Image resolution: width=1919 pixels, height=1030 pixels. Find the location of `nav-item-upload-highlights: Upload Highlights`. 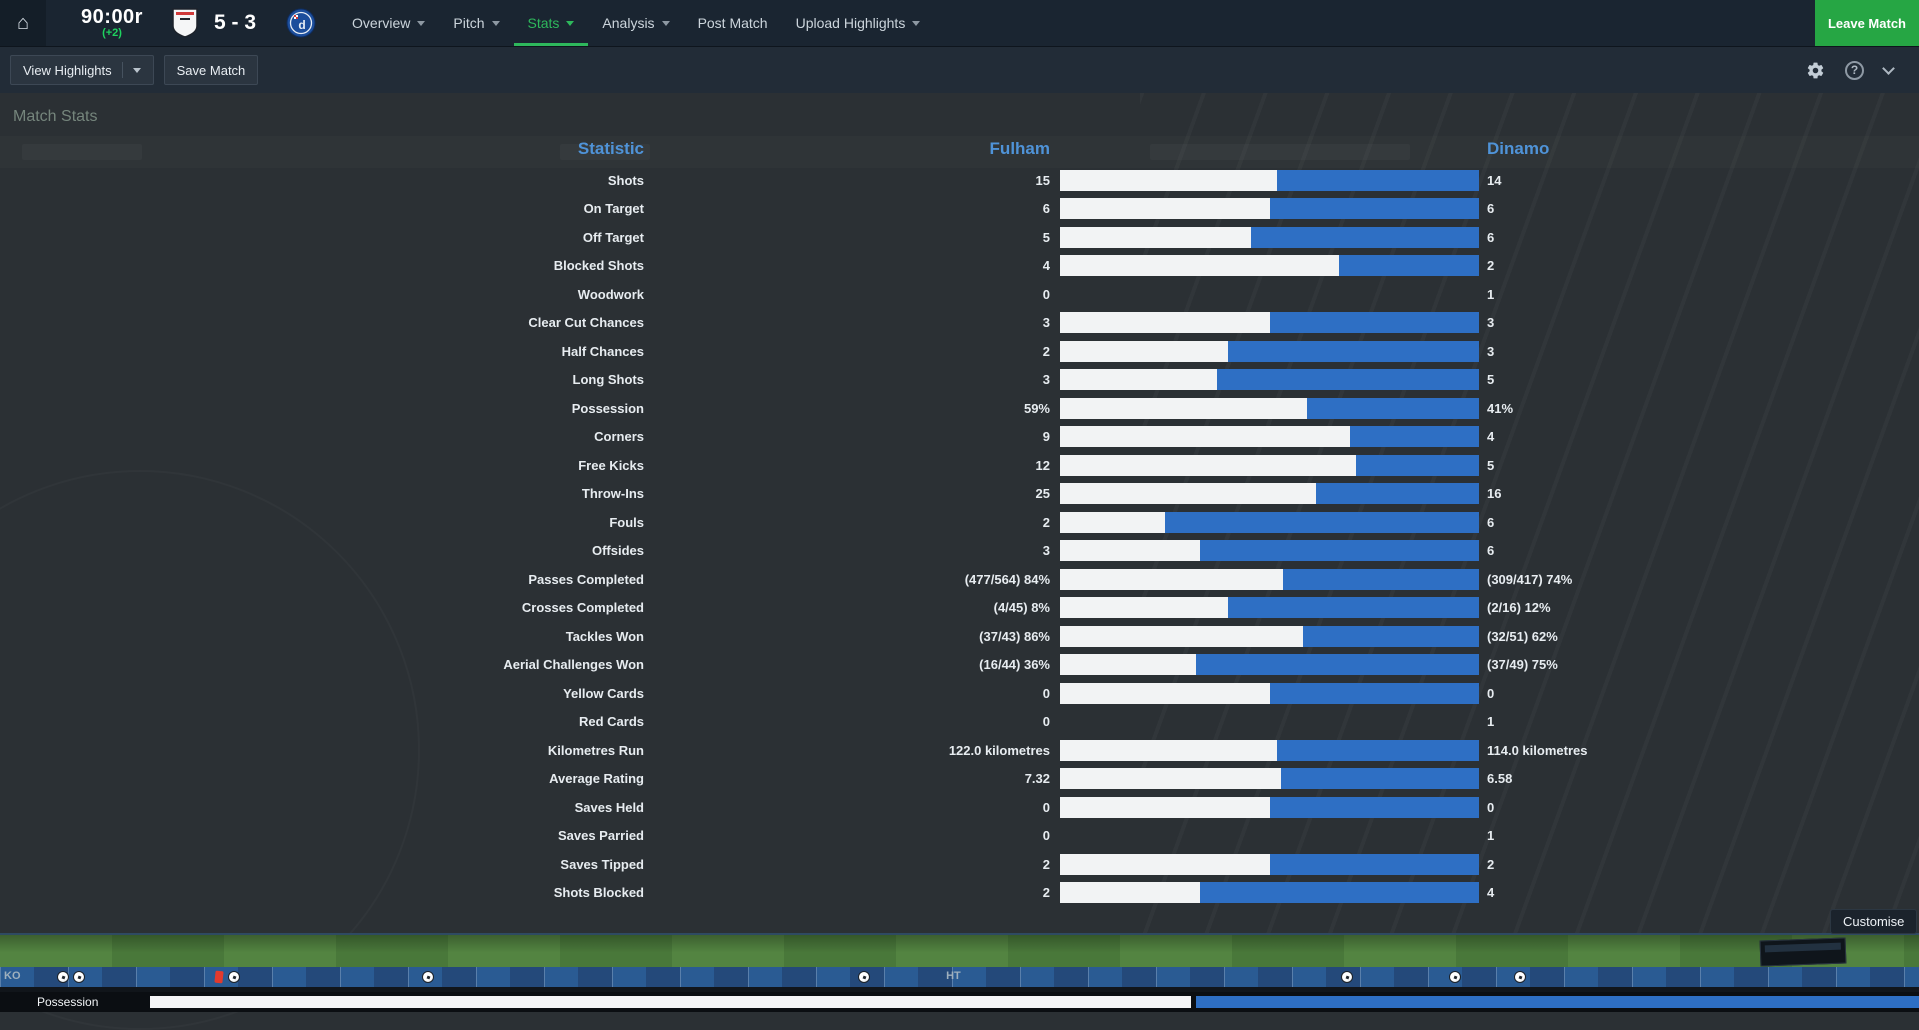

nav-item-upload-highlights: Upload Highlights is located at coordinates (858, 23).